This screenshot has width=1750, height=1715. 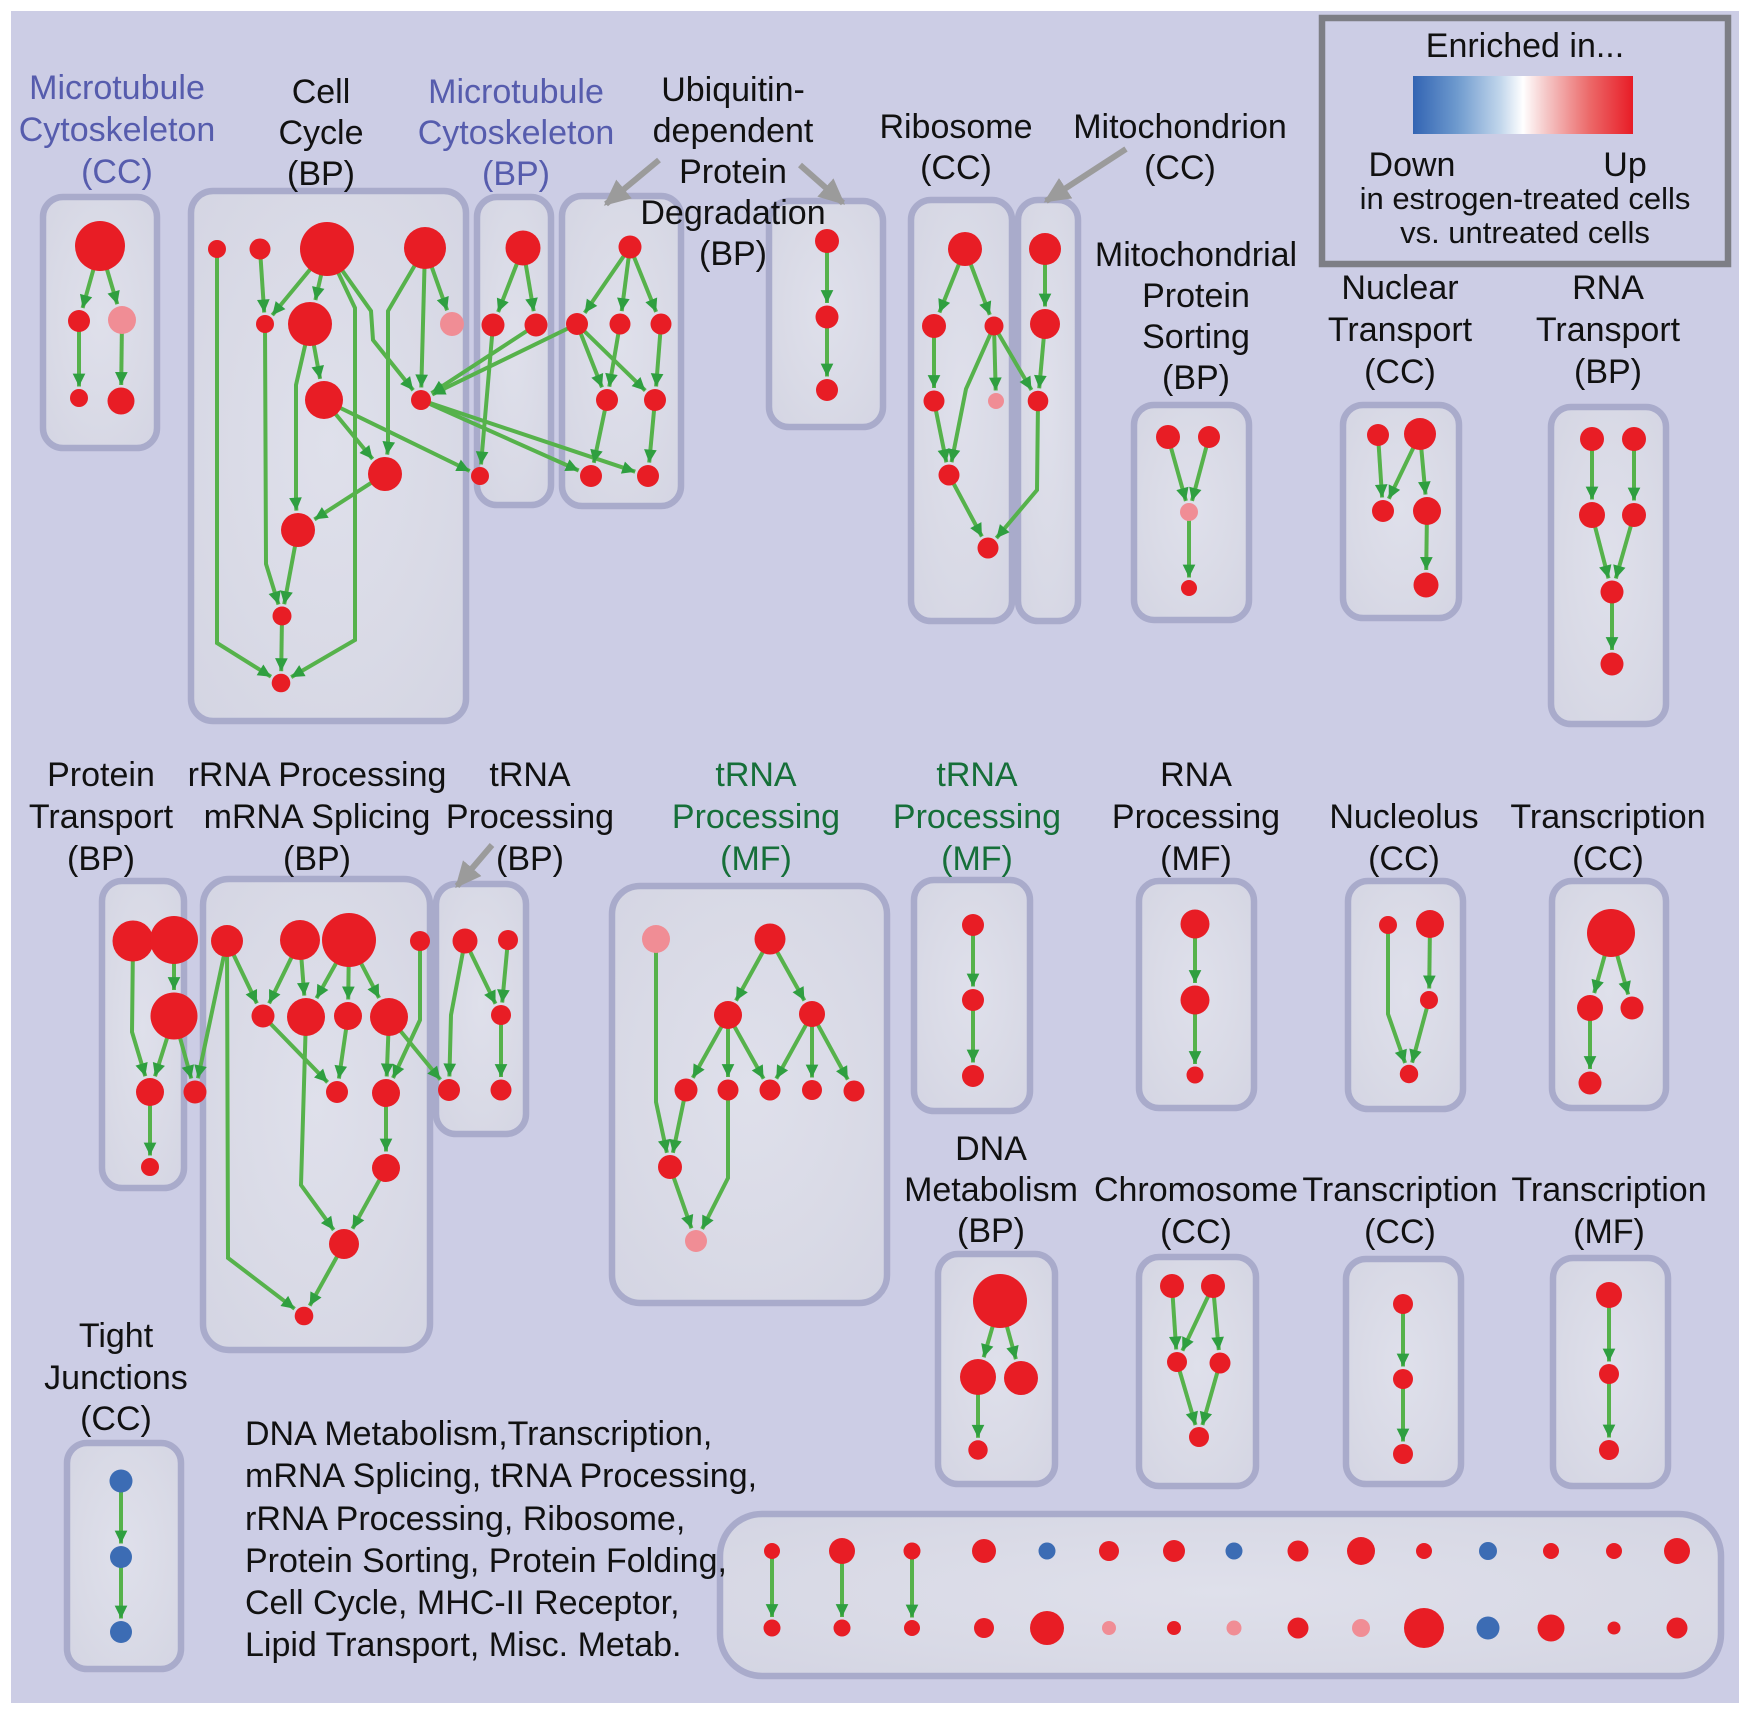 I want to click on svg-text: DNA, so click(x=991, y=1149).